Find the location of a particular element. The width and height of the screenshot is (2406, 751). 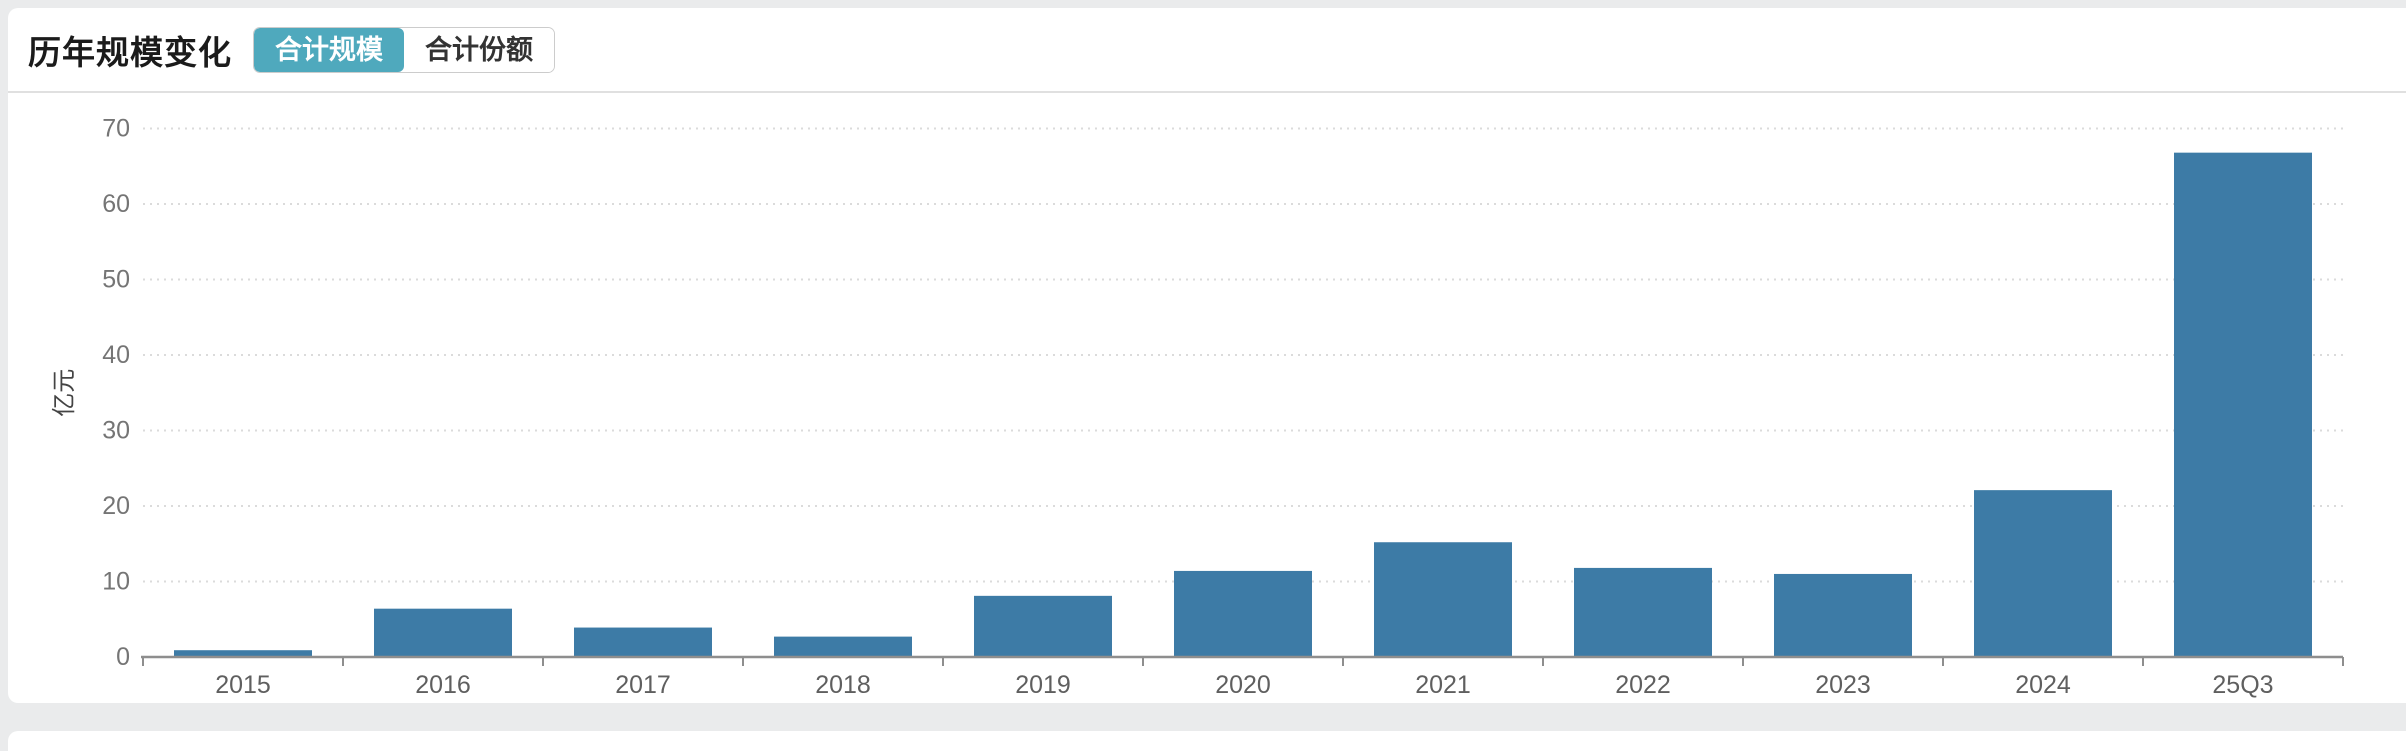

y-tick-label-40: 40 is located at coordinates (116, 355).